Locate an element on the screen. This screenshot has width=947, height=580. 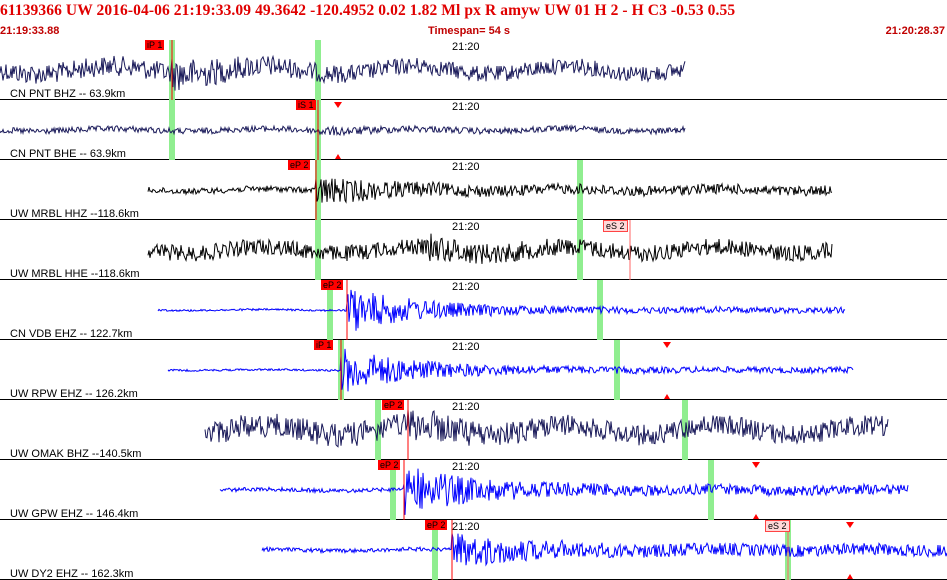
seismogram-panel: 21:20 iP 1 UW RPW EHZ -- 126.2km is located at coordinates (473, 370).